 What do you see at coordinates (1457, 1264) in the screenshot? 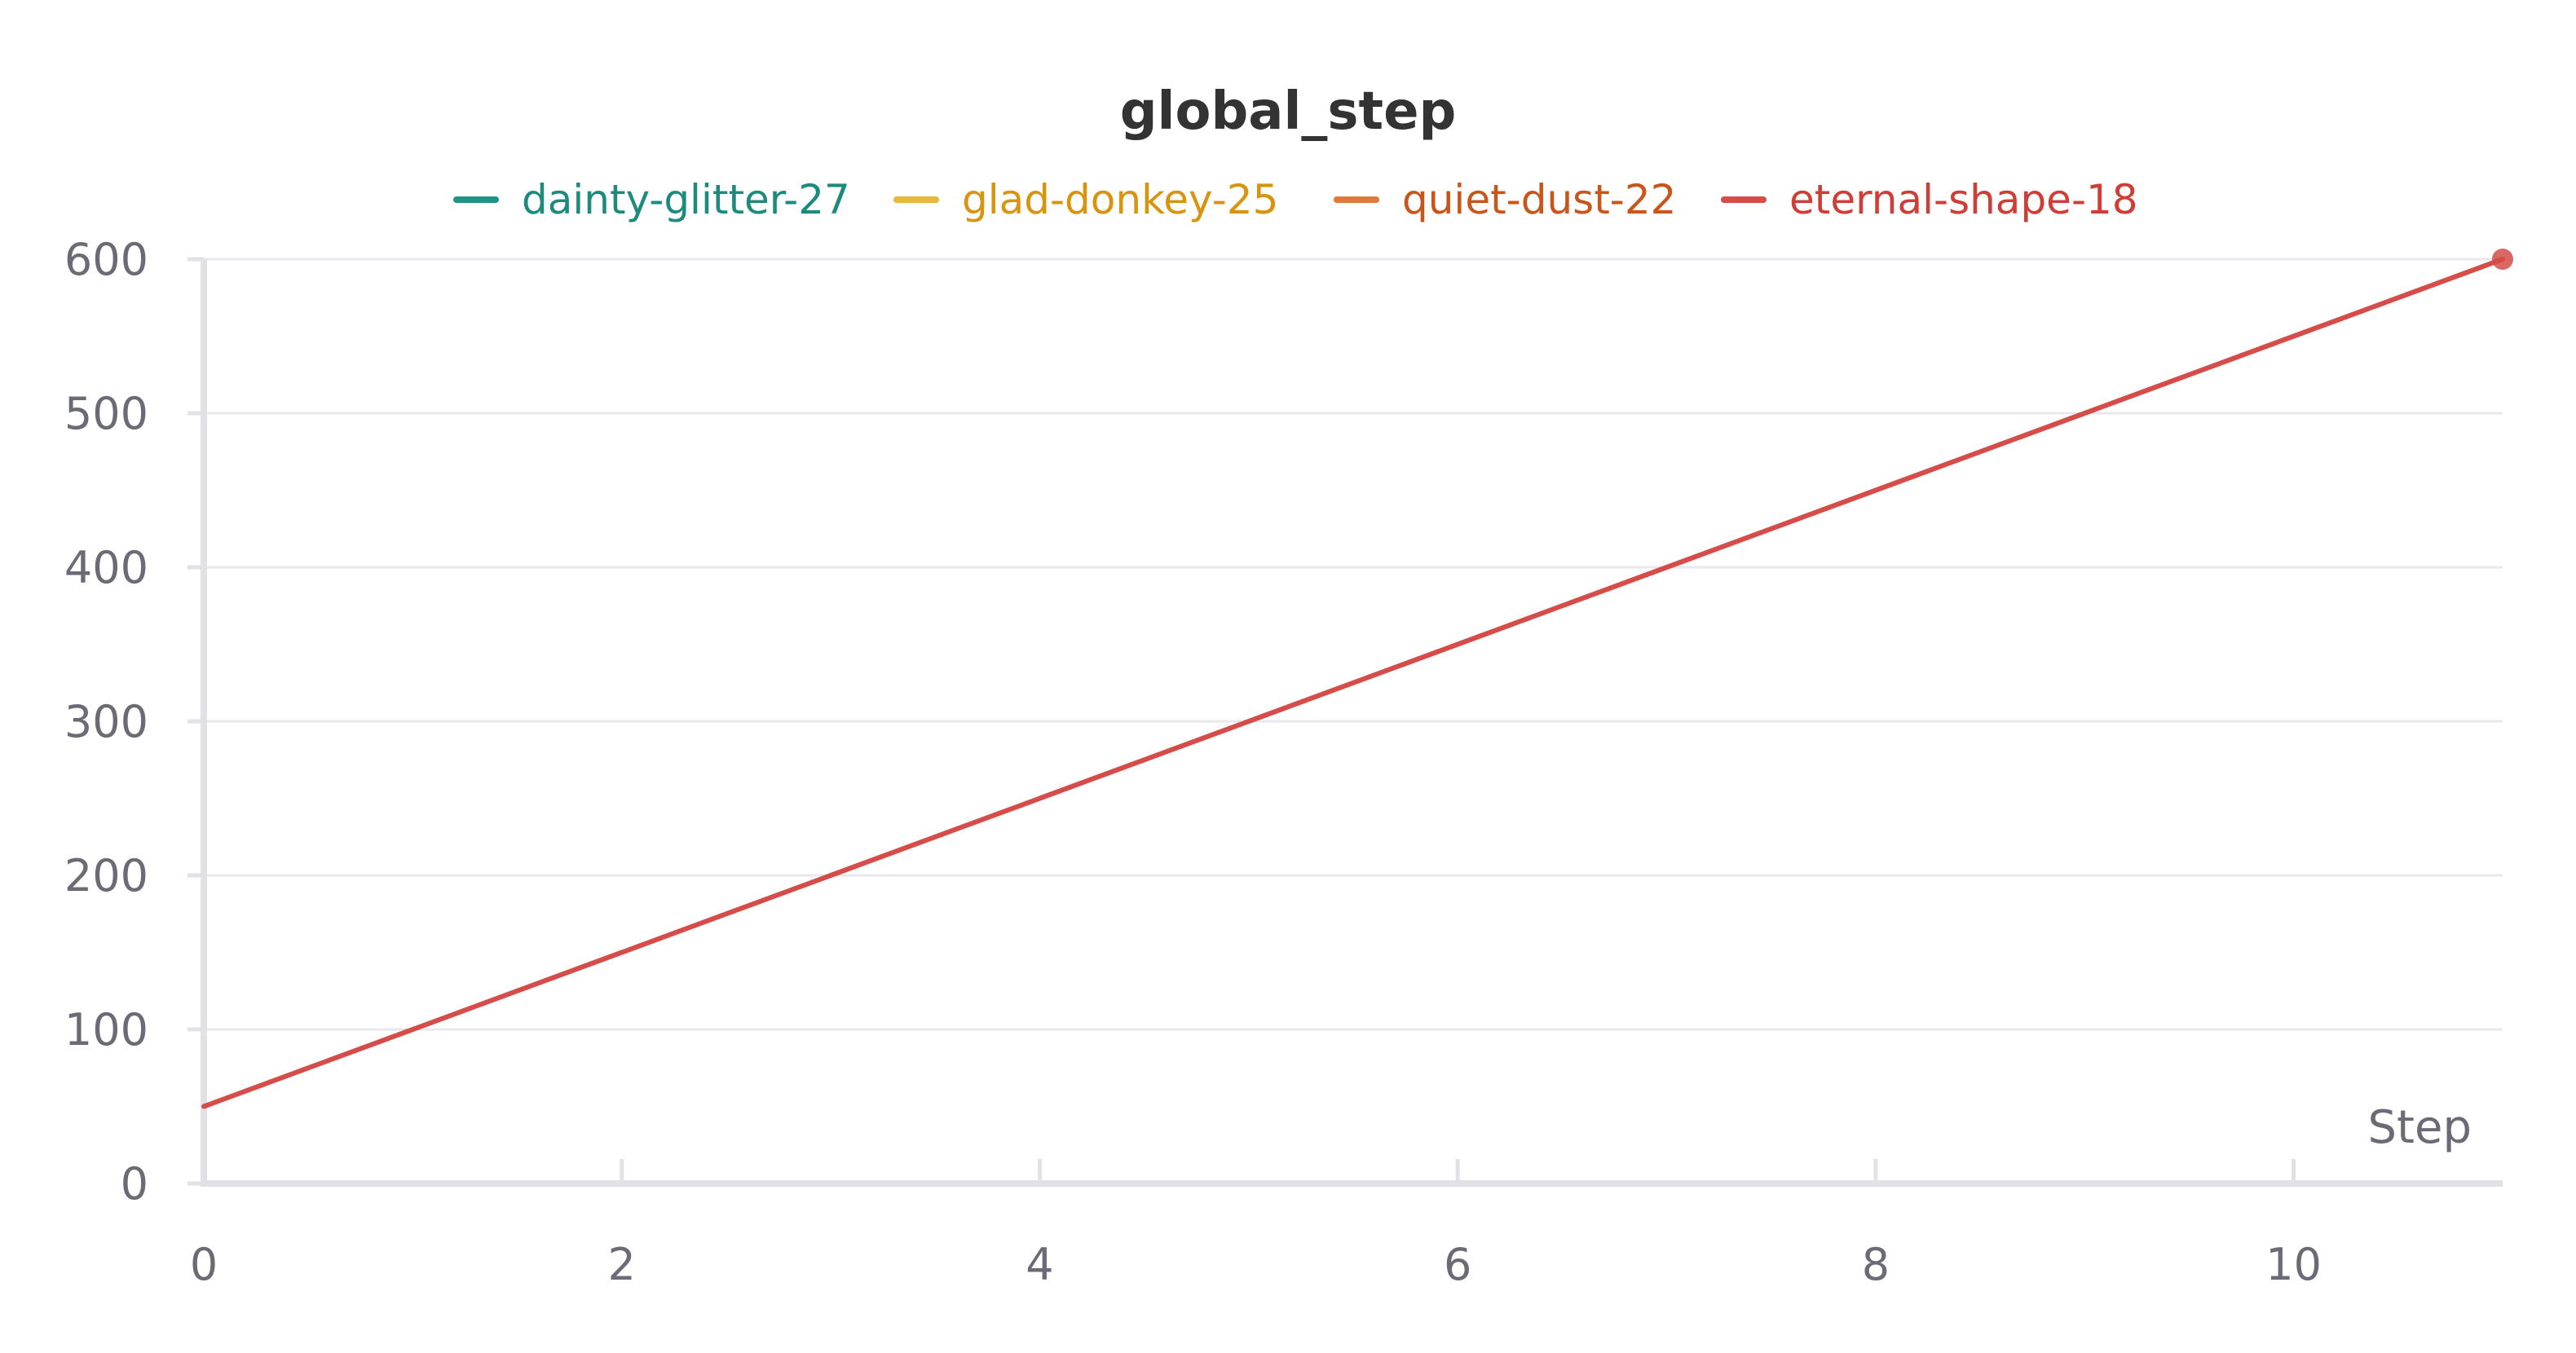
I see `x-tick-label-3: 6` at bounding box center [1457, 1264].